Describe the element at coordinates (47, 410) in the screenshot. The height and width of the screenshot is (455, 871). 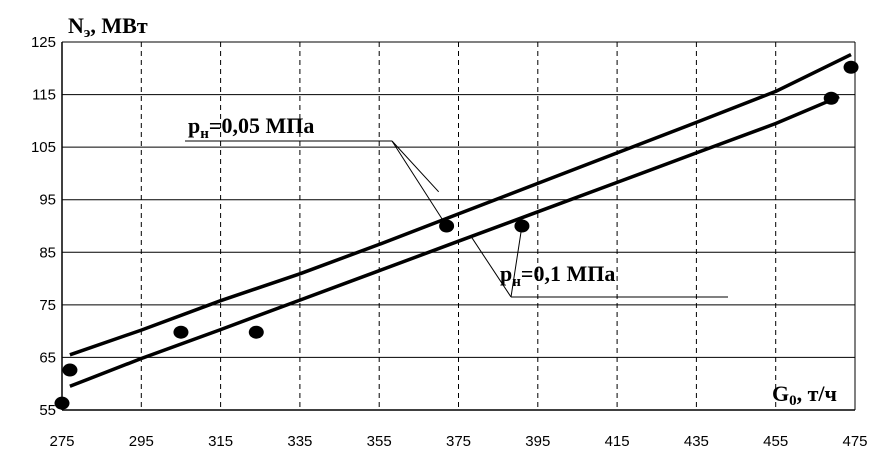
I see `y-tick-label: 55` at that location.